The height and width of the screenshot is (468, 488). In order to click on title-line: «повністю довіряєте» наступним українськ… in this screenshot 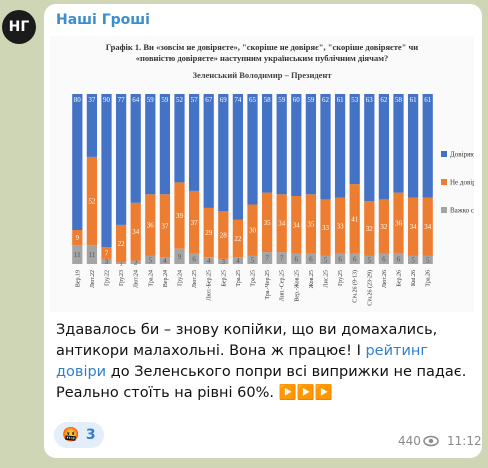, I will do `click(262, 58)`.